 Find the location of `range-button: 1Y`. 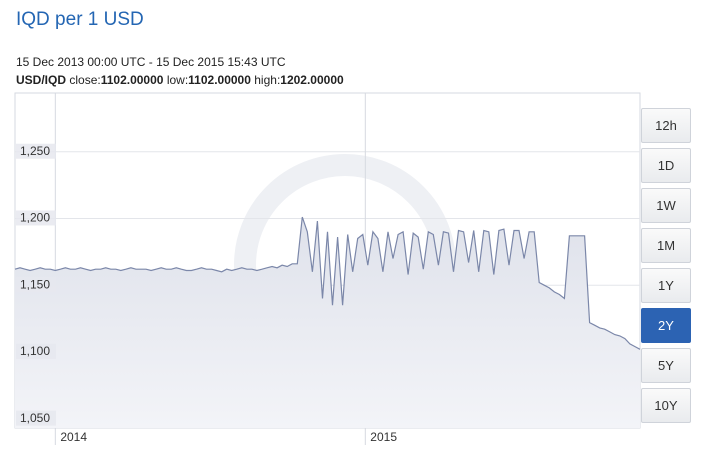

range-button: 1Y is located at coordinates (666, 285).